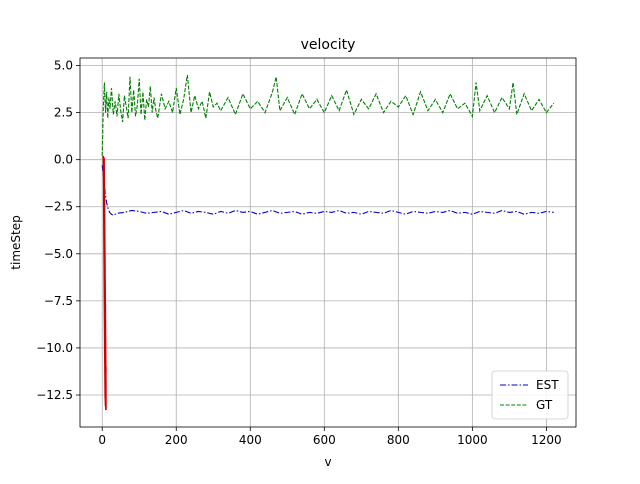 This screenshot has height=484, width=640. Describe the element at coordinates (472, 440) in the screenshot. I see `x-tick-label: 1000` at that location.